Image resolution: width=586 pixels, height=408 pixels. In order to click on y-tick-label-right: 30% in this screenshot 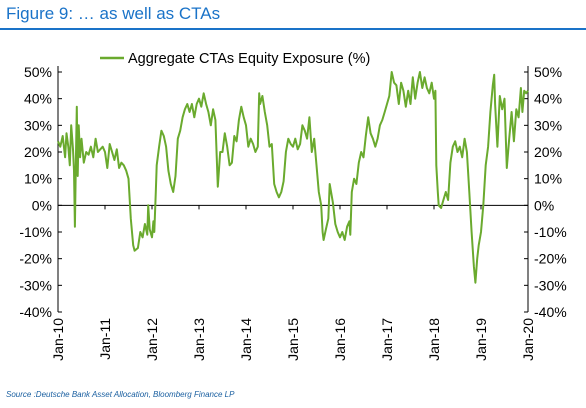, I will do `click(548, 125)`.